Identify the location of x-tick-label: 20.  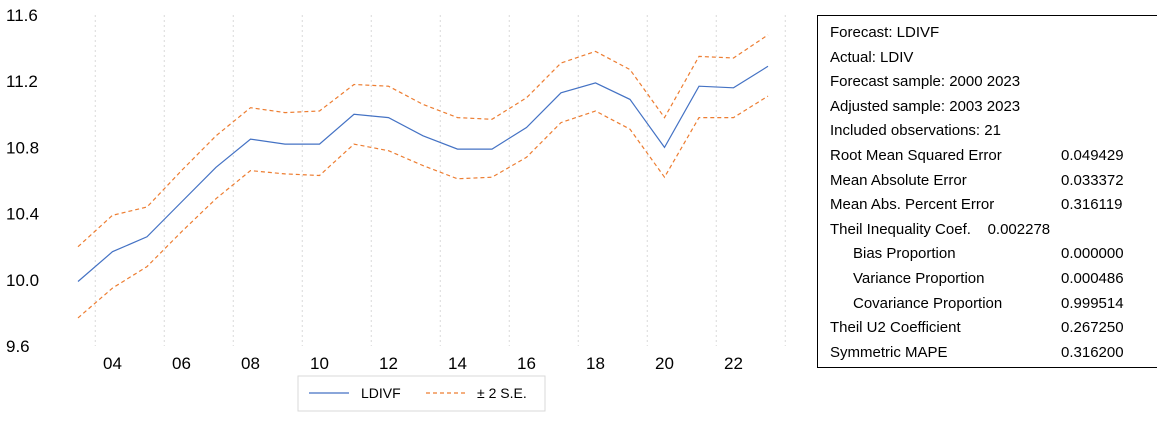
(664, 363).